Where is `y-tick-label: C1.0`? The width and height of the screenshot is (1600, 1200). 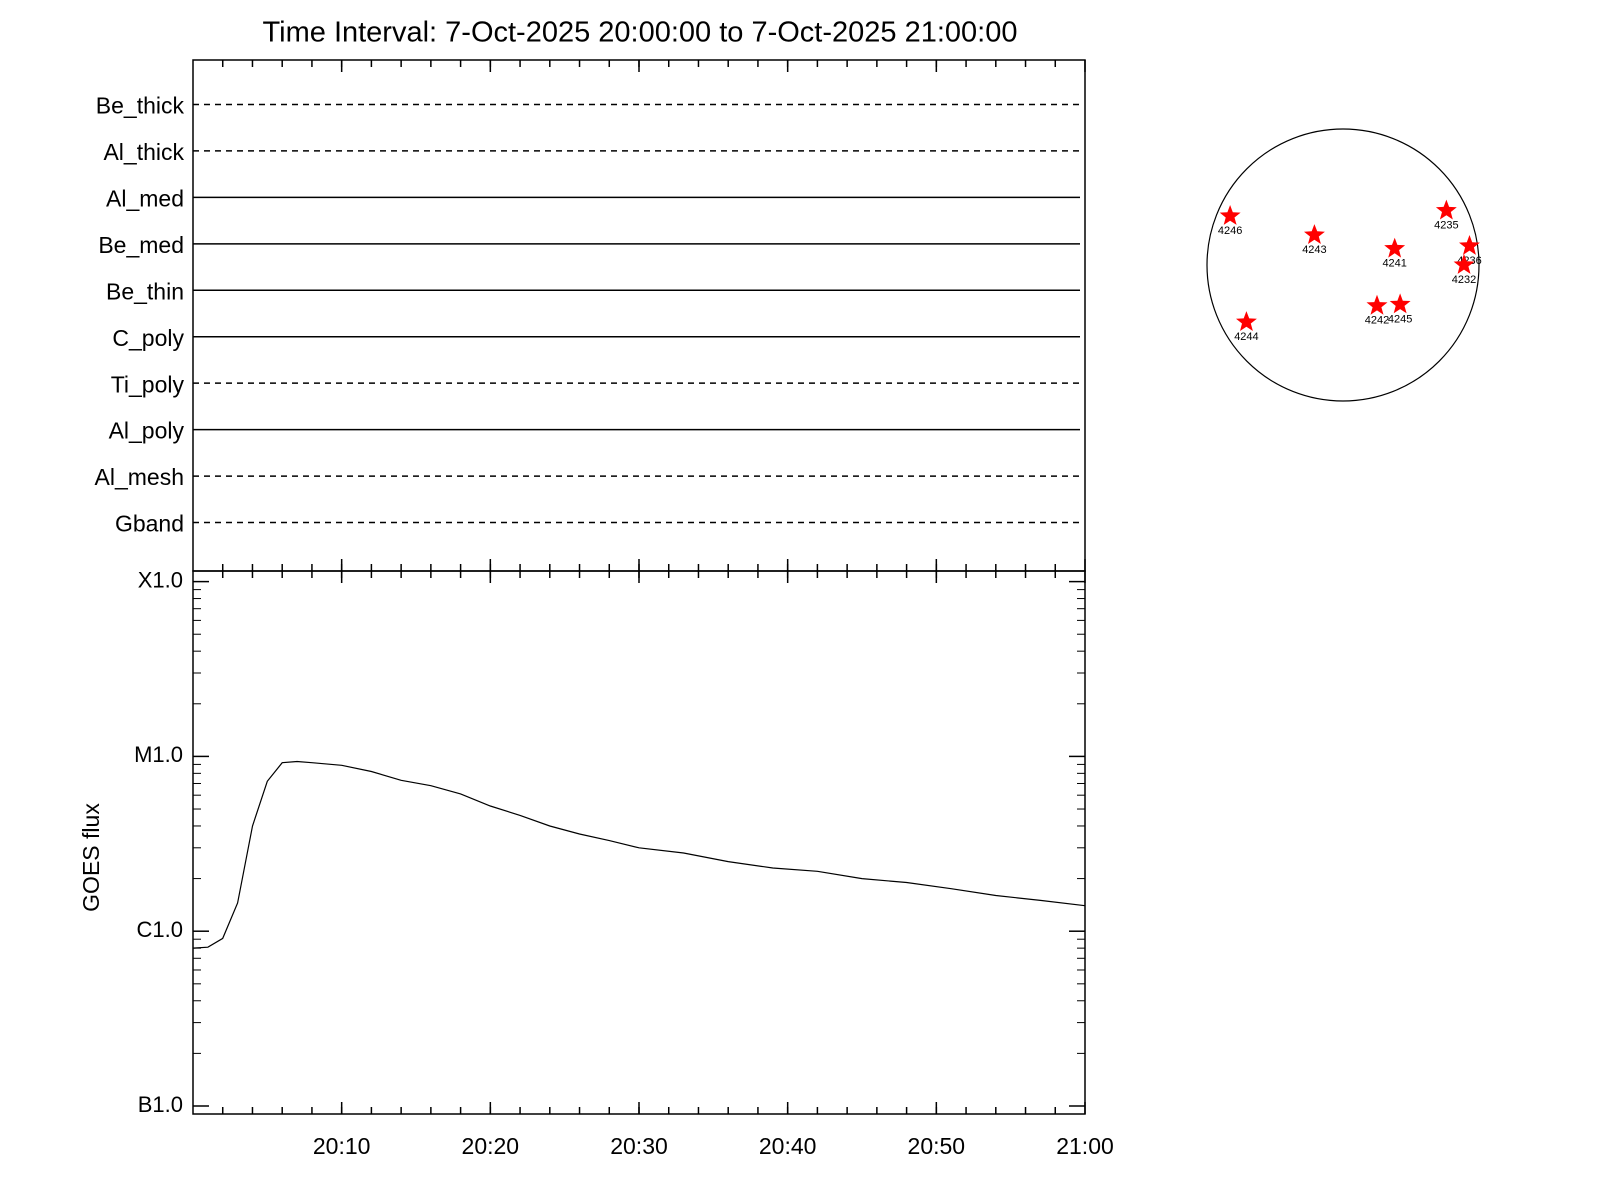 y-tick-label: C1.0 is located at coordinates (160, 929).